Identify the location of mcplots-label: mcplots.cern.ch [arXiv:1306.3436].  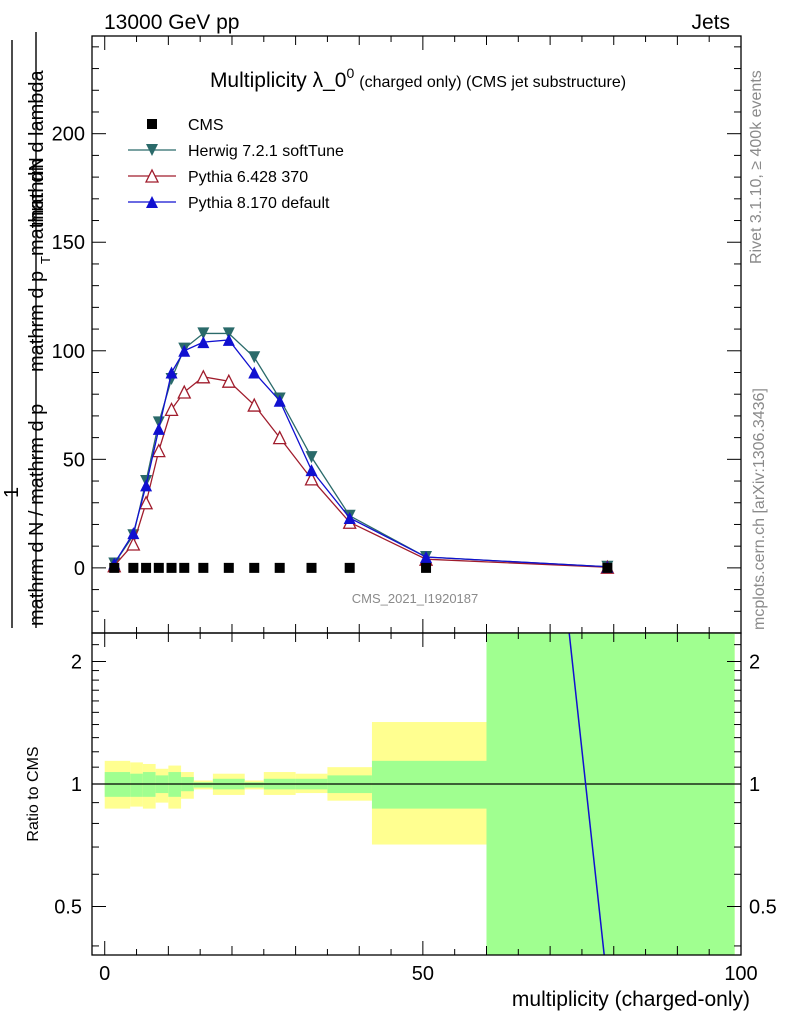
(759, 509).